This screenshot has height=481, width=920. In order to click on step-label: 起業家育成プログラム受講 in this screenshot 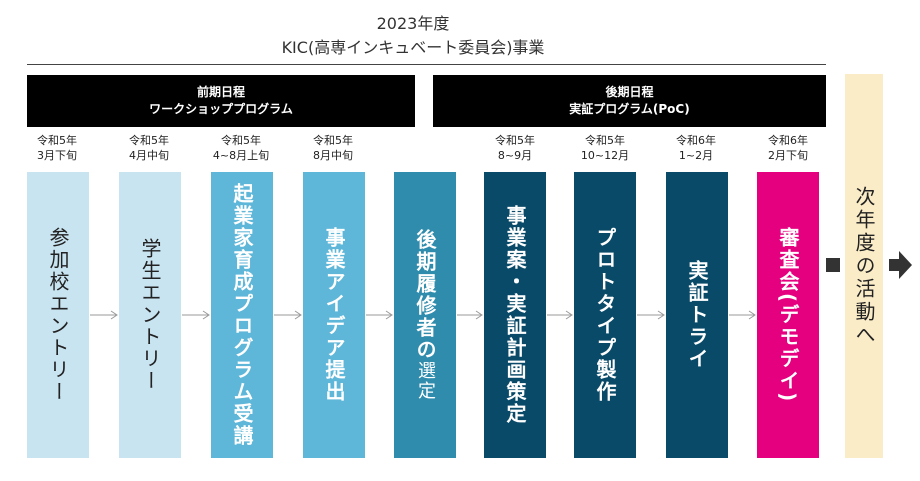, I will do `click(242, 315)`.